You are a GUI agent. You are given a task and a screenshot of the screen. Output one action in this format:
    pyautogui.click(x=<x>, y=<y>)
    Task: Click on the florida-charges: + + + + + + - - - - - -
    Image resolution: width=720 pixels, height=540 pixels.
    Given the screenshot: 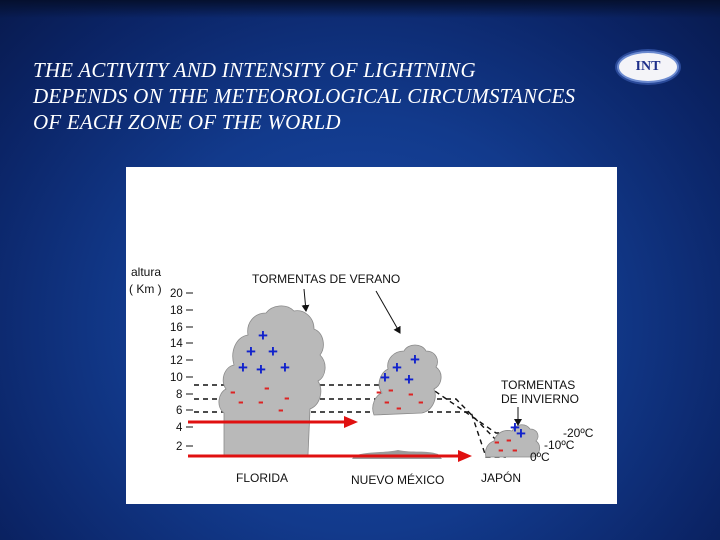 What is the action you would take?
    pyautogui.click(x=260, y=372)
    